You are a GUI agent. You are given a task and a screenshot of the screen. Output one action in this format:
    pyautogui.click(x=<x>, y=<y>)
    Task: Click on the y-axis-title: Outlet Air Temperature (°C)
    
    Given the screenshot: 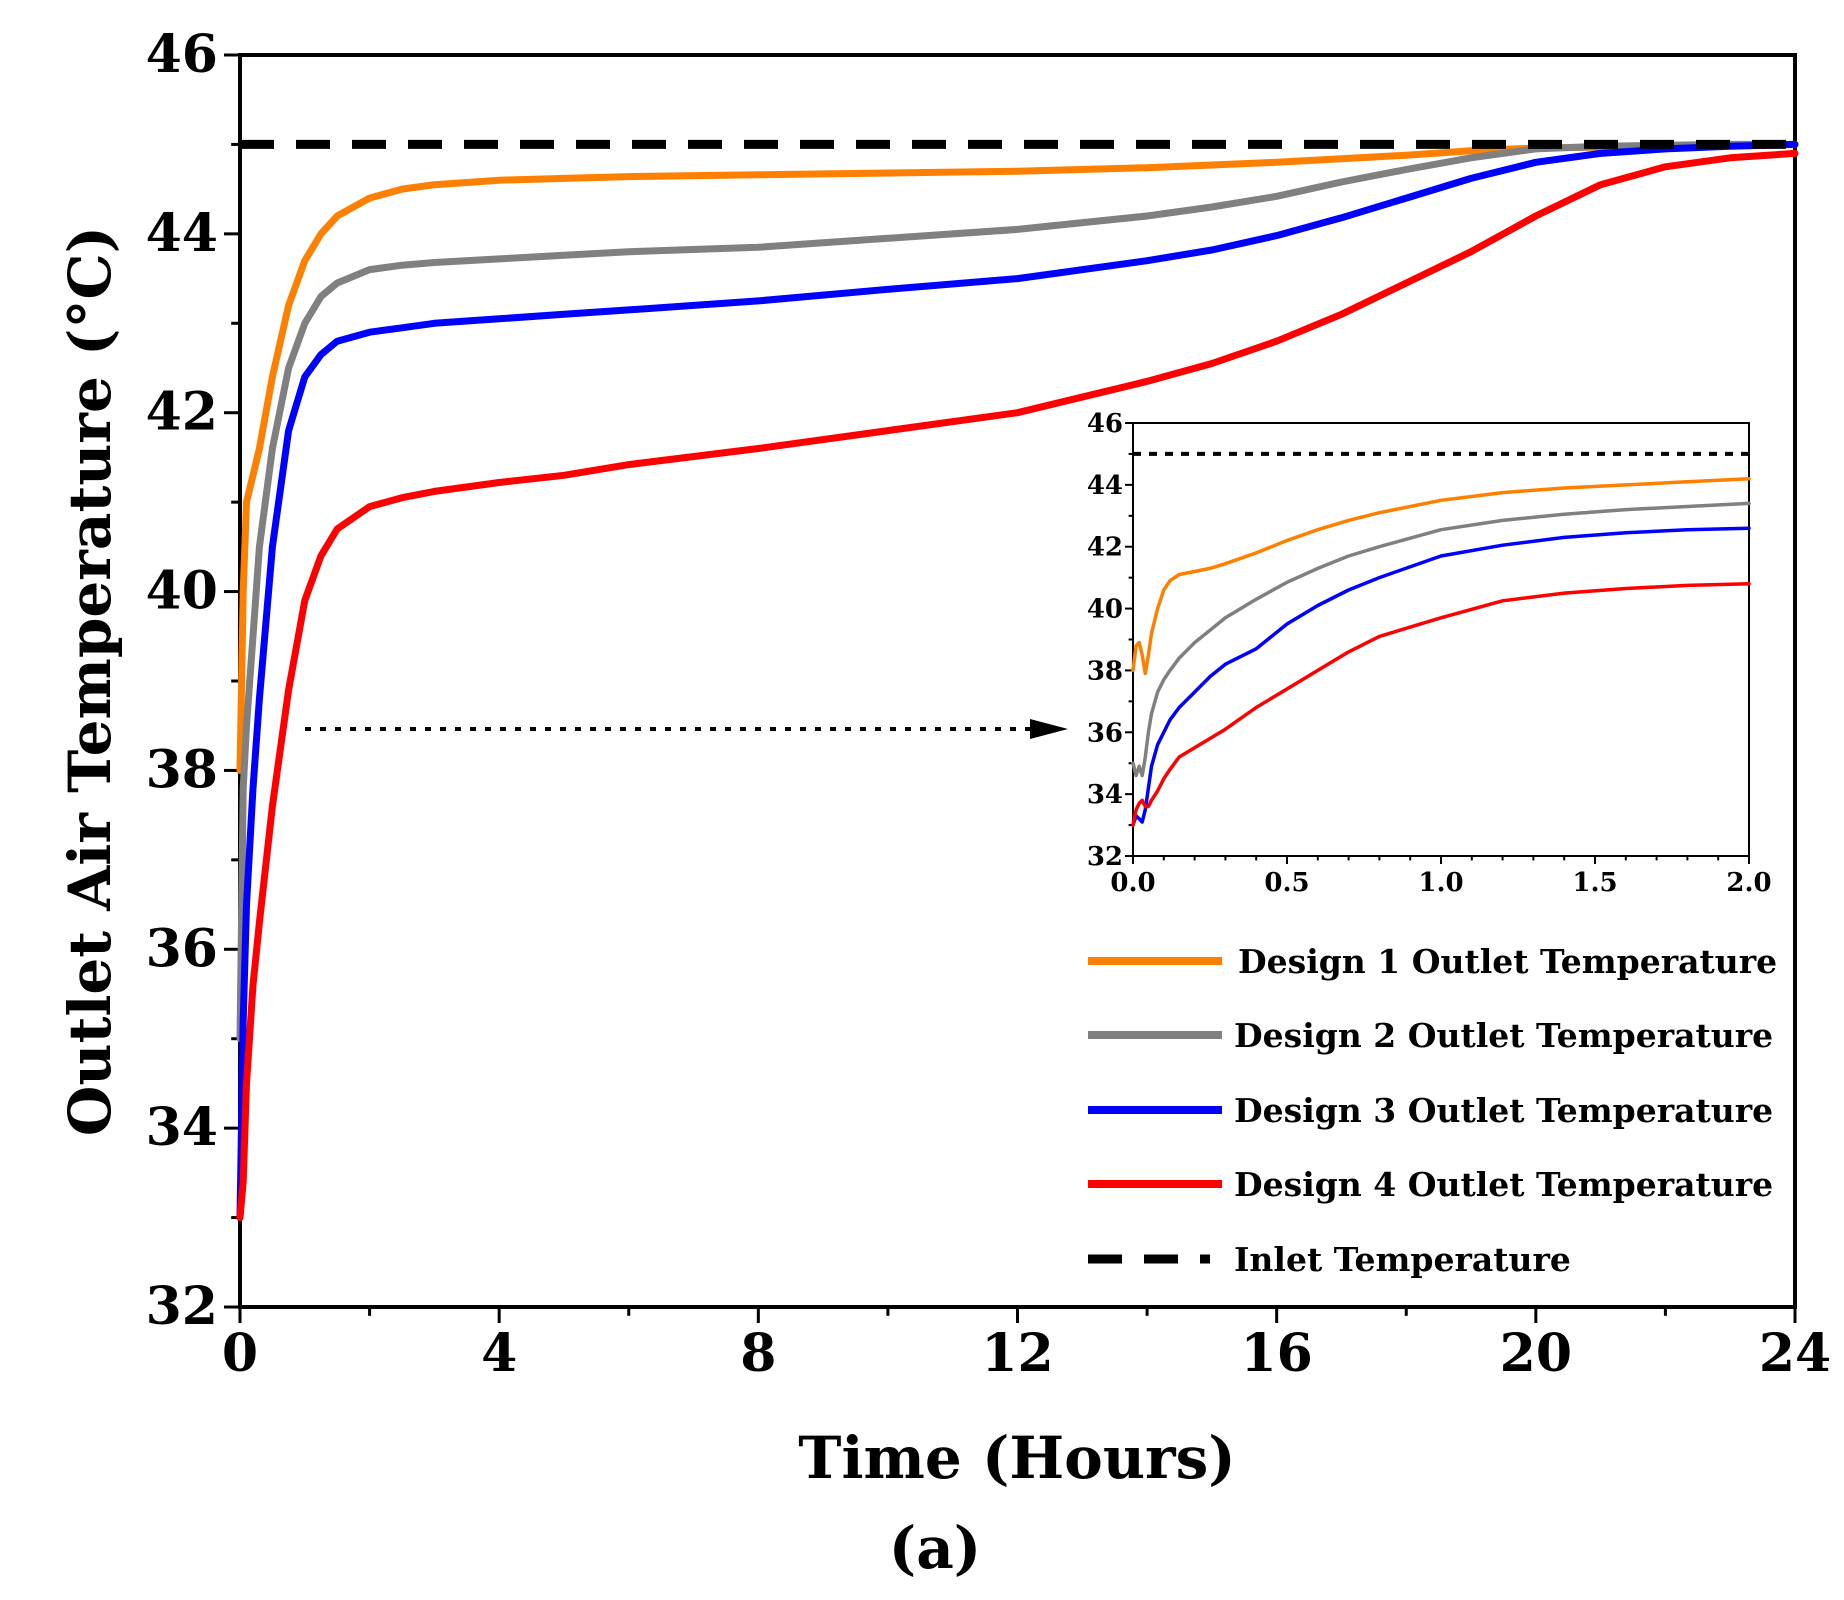 What is the action you would take?
    pyautogui.click(x=90, y=681)
    